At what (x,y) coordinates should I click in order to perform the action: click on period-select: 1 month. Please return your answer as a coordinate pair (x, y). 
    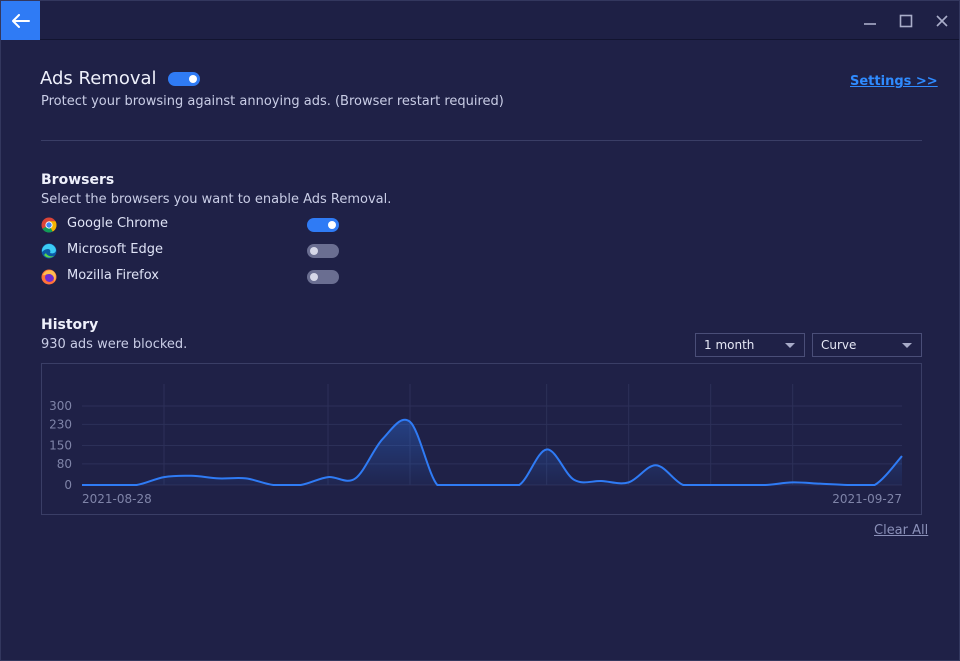
    Looking at the image, I should click on (750, 345).